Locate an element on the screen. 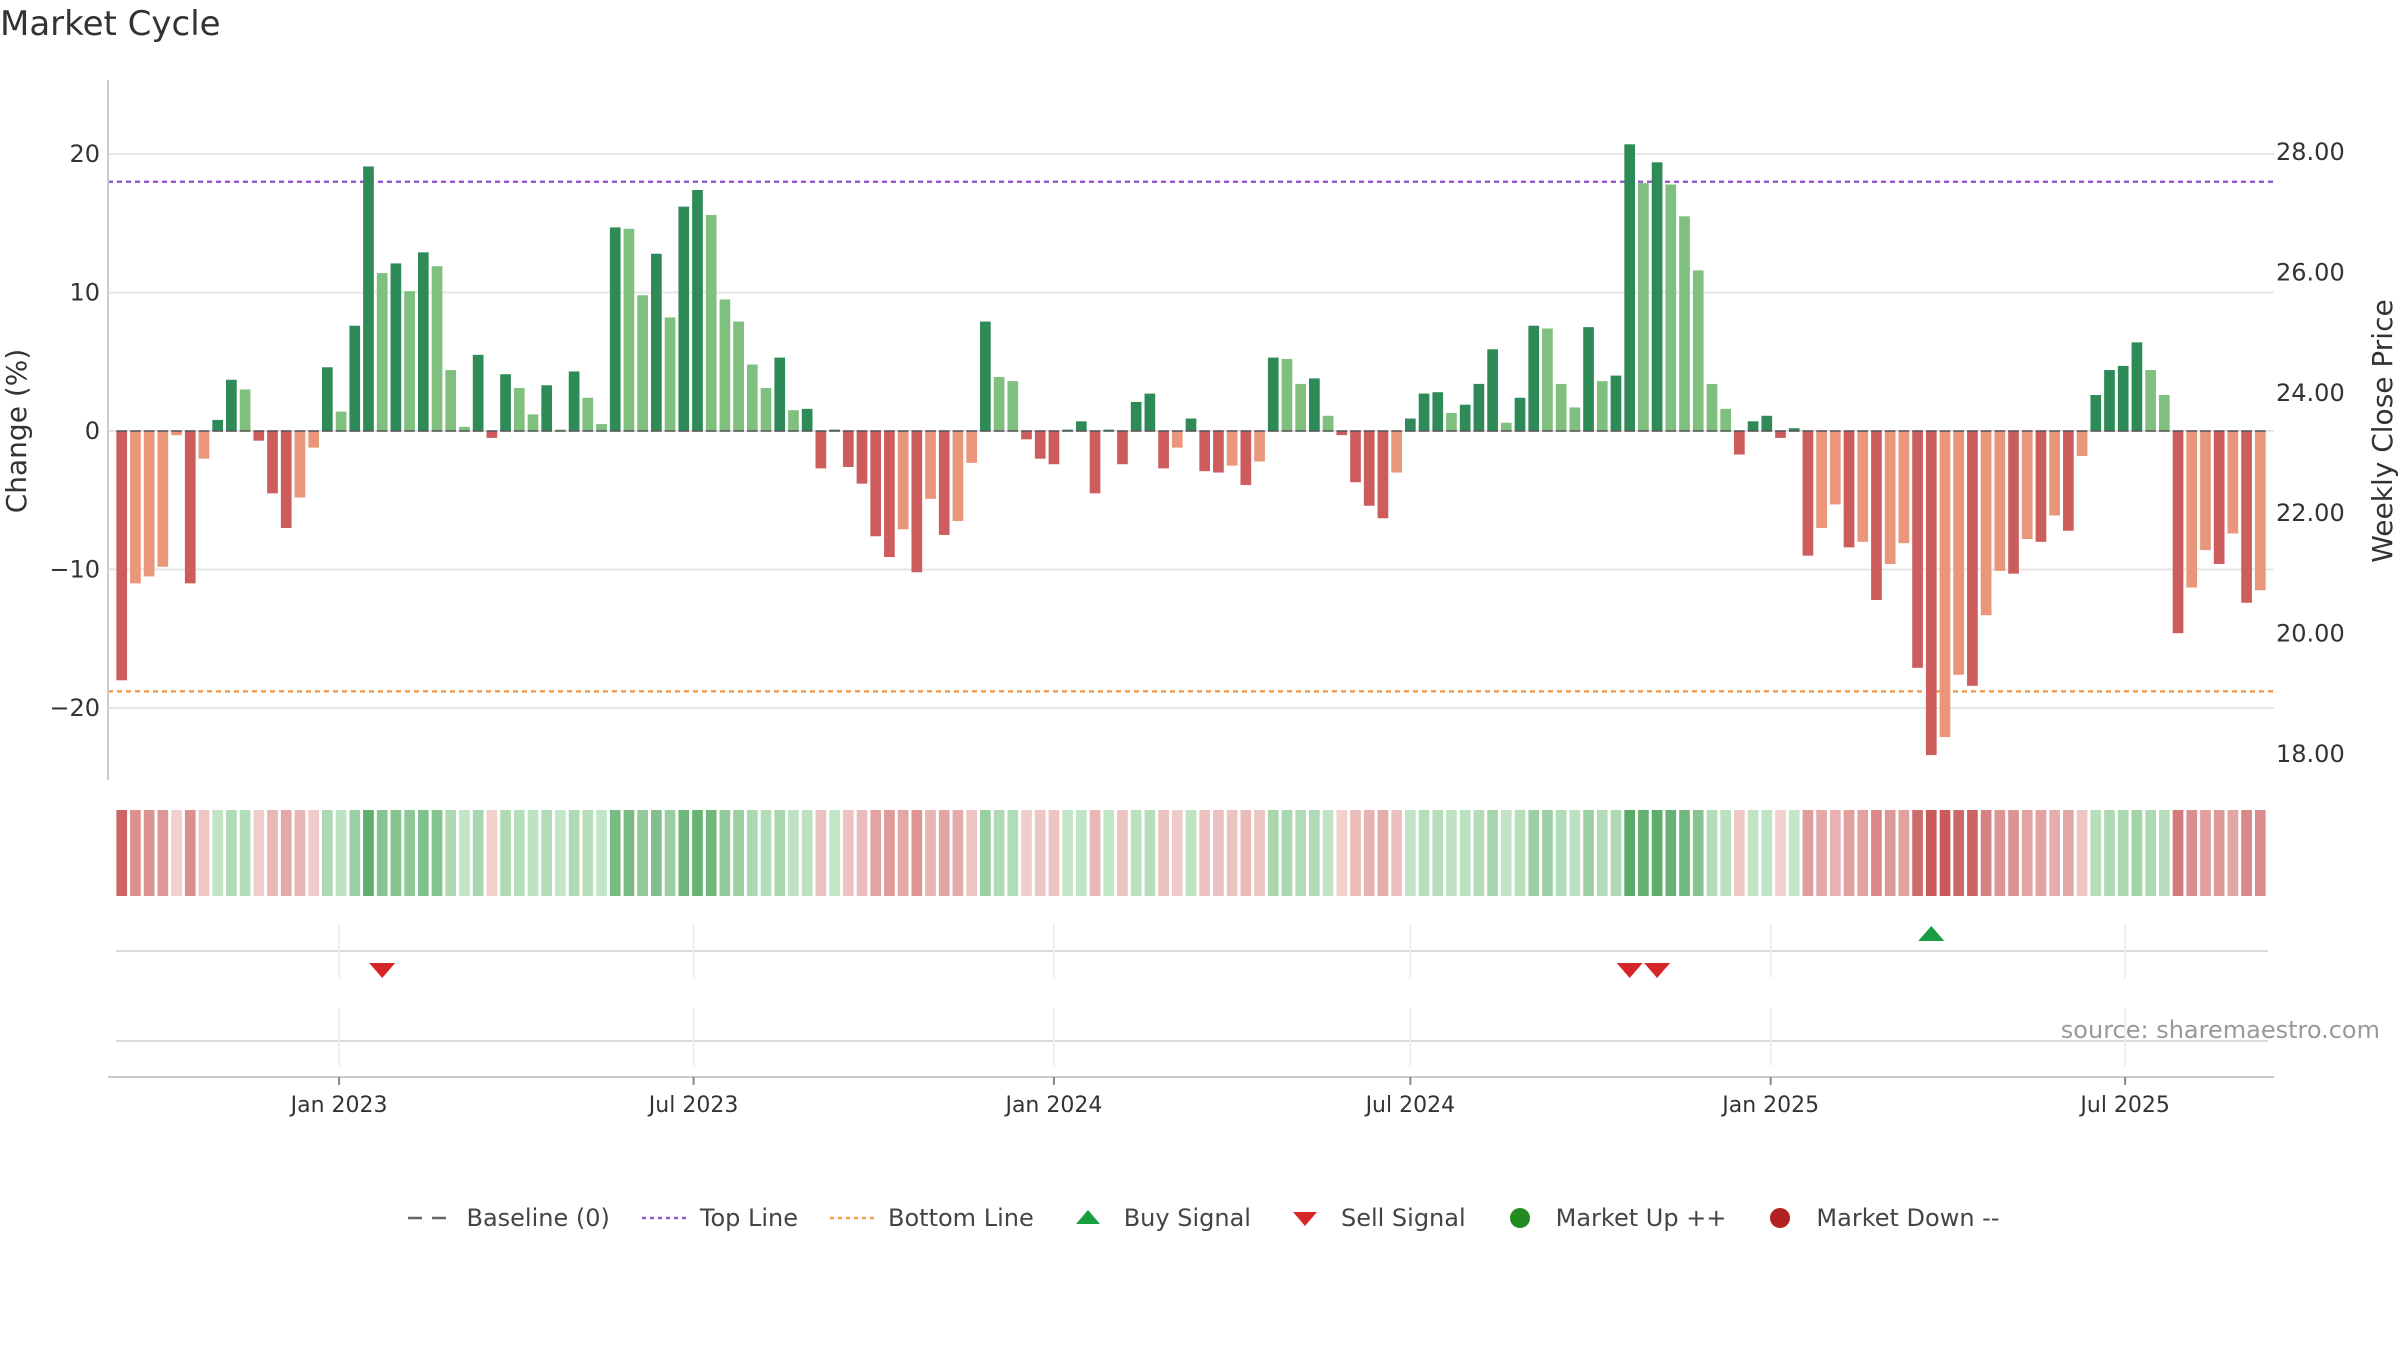  sell-signal-legend-swatch is located at coordinates (1304, 1219).